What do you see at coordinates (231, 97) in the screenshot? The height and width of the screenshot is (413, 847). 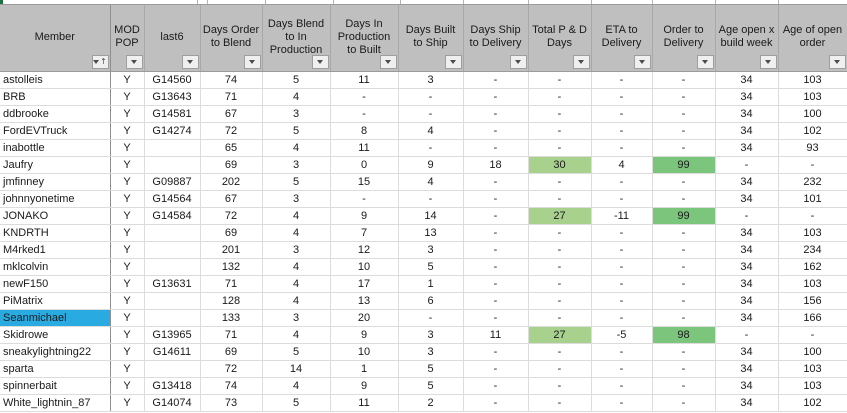 I see `cell-days-order-to-blend: 71` at bounding box center [231, 97].